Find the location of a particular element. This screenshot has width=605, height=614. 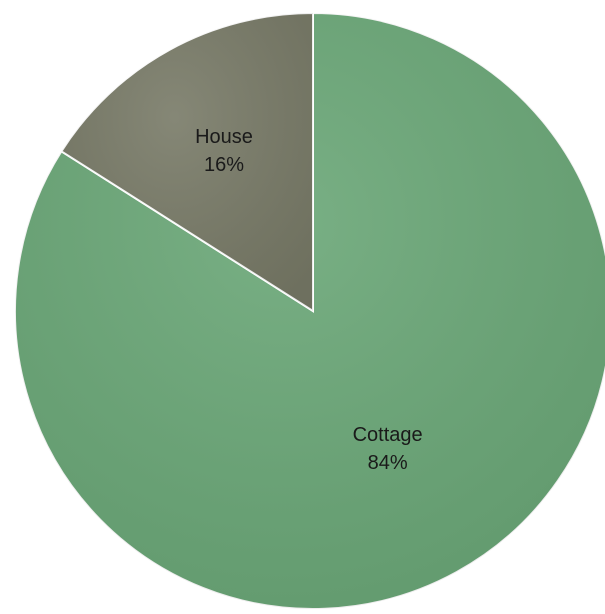

pie-label-cottage: Cottage is located at coordinates (388, 435).